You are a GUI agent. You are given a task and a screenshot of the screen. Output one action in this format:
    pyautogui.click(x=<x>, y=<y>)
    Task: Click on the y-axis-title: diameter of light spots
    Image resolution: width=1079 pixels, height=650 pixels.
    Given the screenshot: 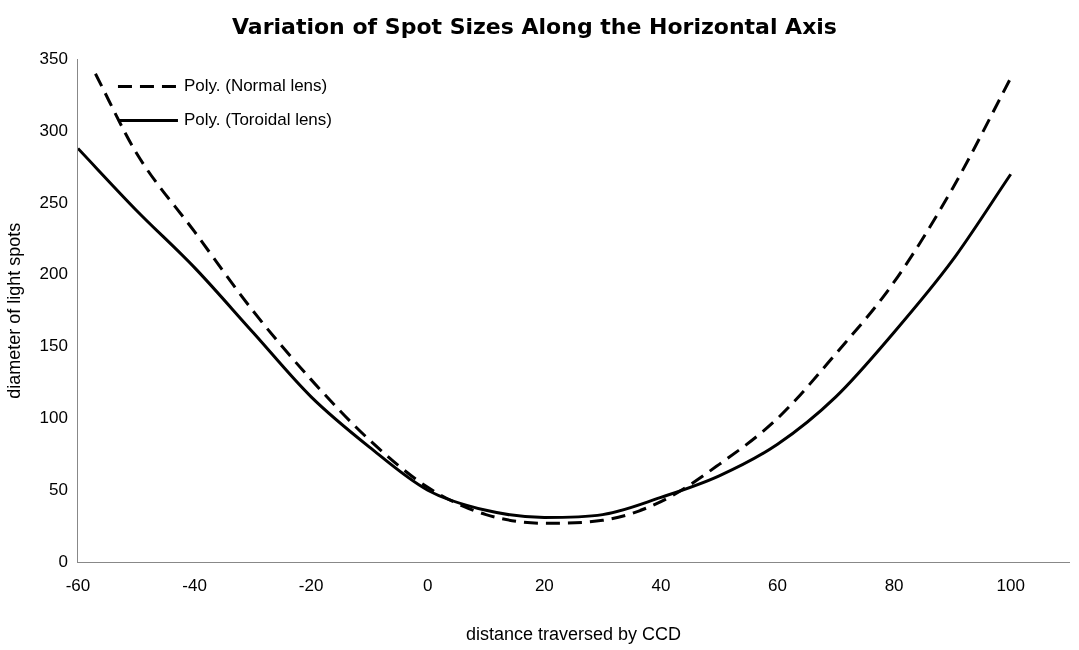 What is the action you would take?
    pyautogui.click(x=13, y=310)
    